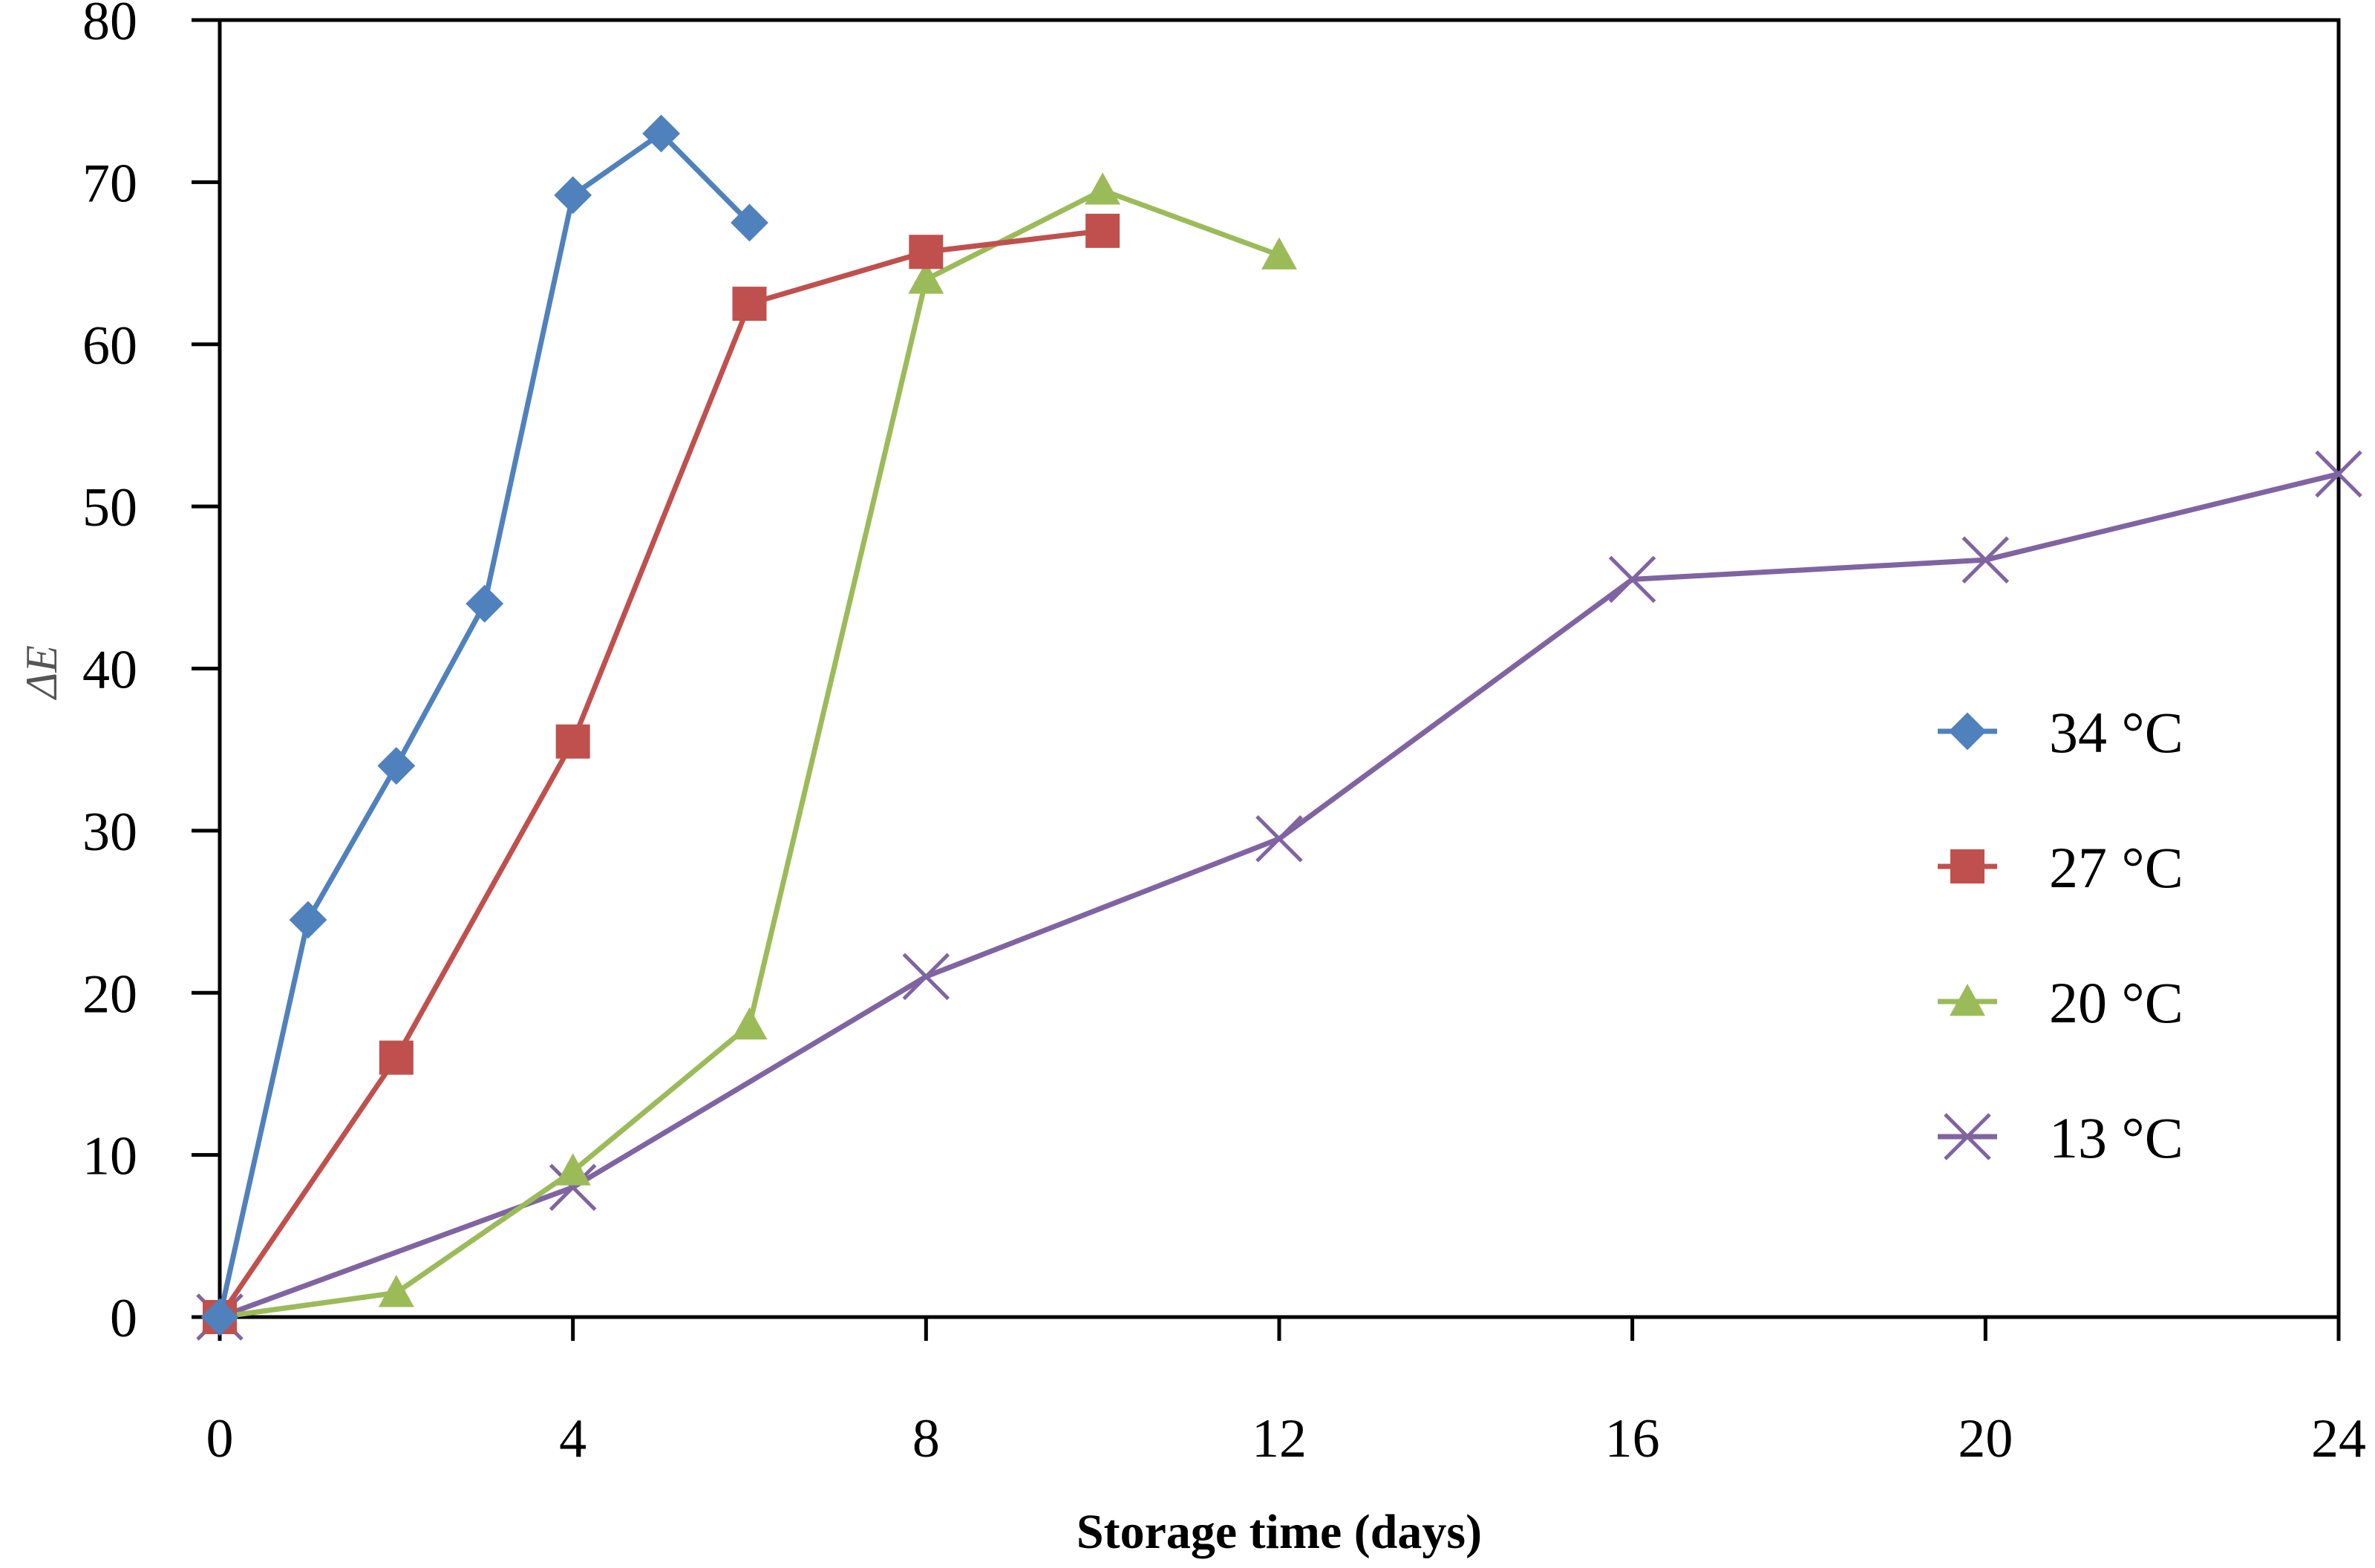 This screenshot has height=1568, width=2375. I want to click on y-axis: 0 10 20 30 40 50 60 70 80, so click(151, 674).